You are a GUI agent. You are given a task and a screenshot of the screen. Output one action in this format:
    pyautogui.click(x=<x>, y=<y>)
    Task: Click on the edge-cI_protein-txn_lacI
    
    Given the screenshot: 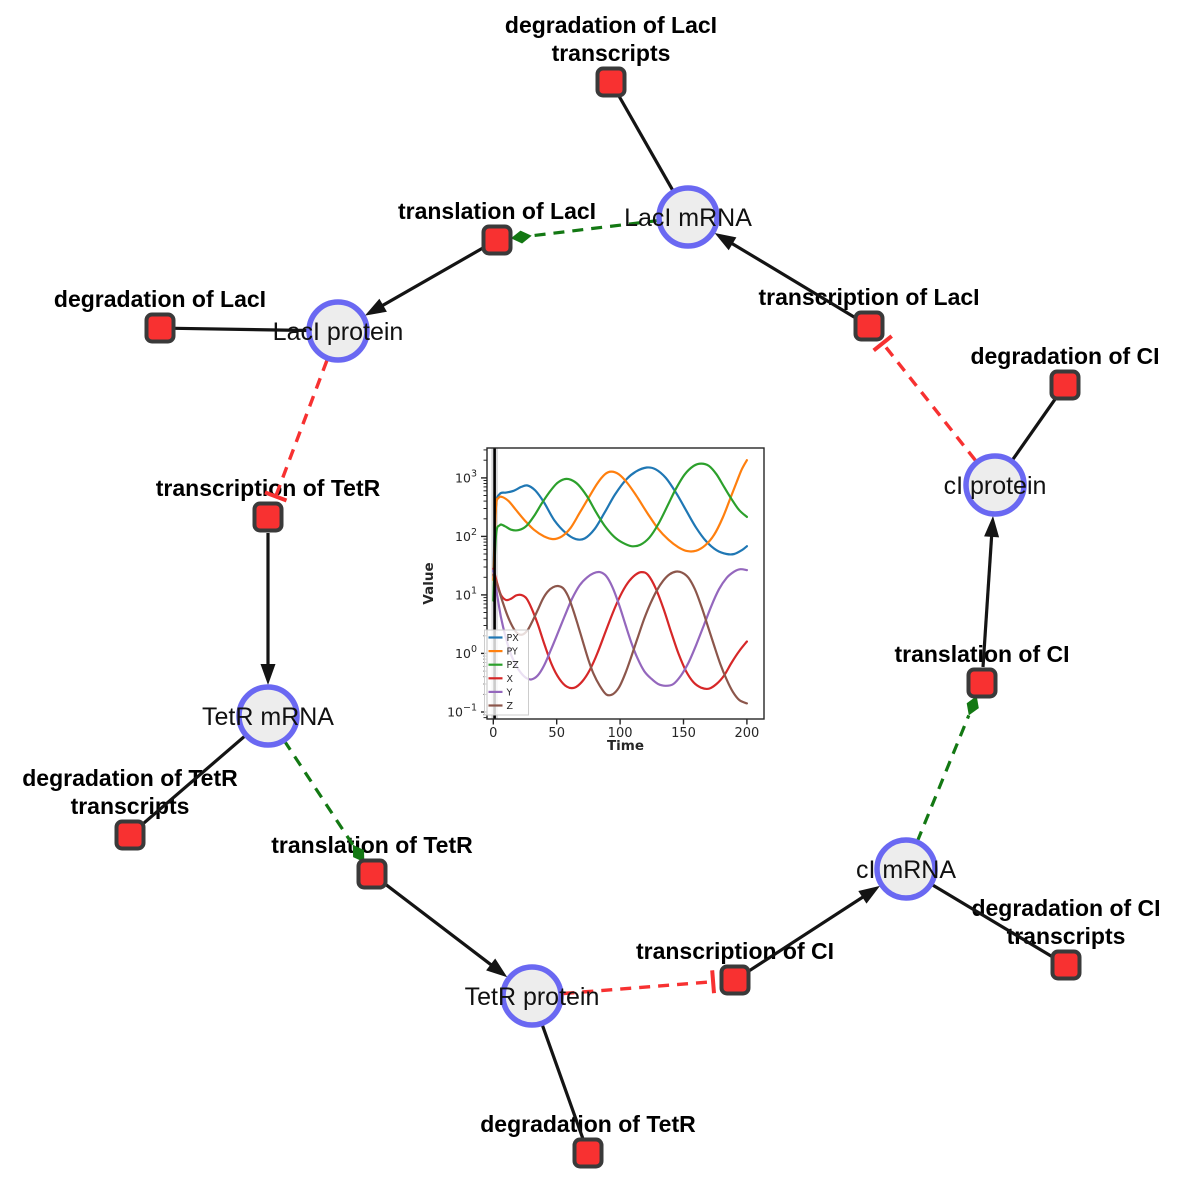 What is the action you would take?
    pyautogui.click(x=929, y=402)
    